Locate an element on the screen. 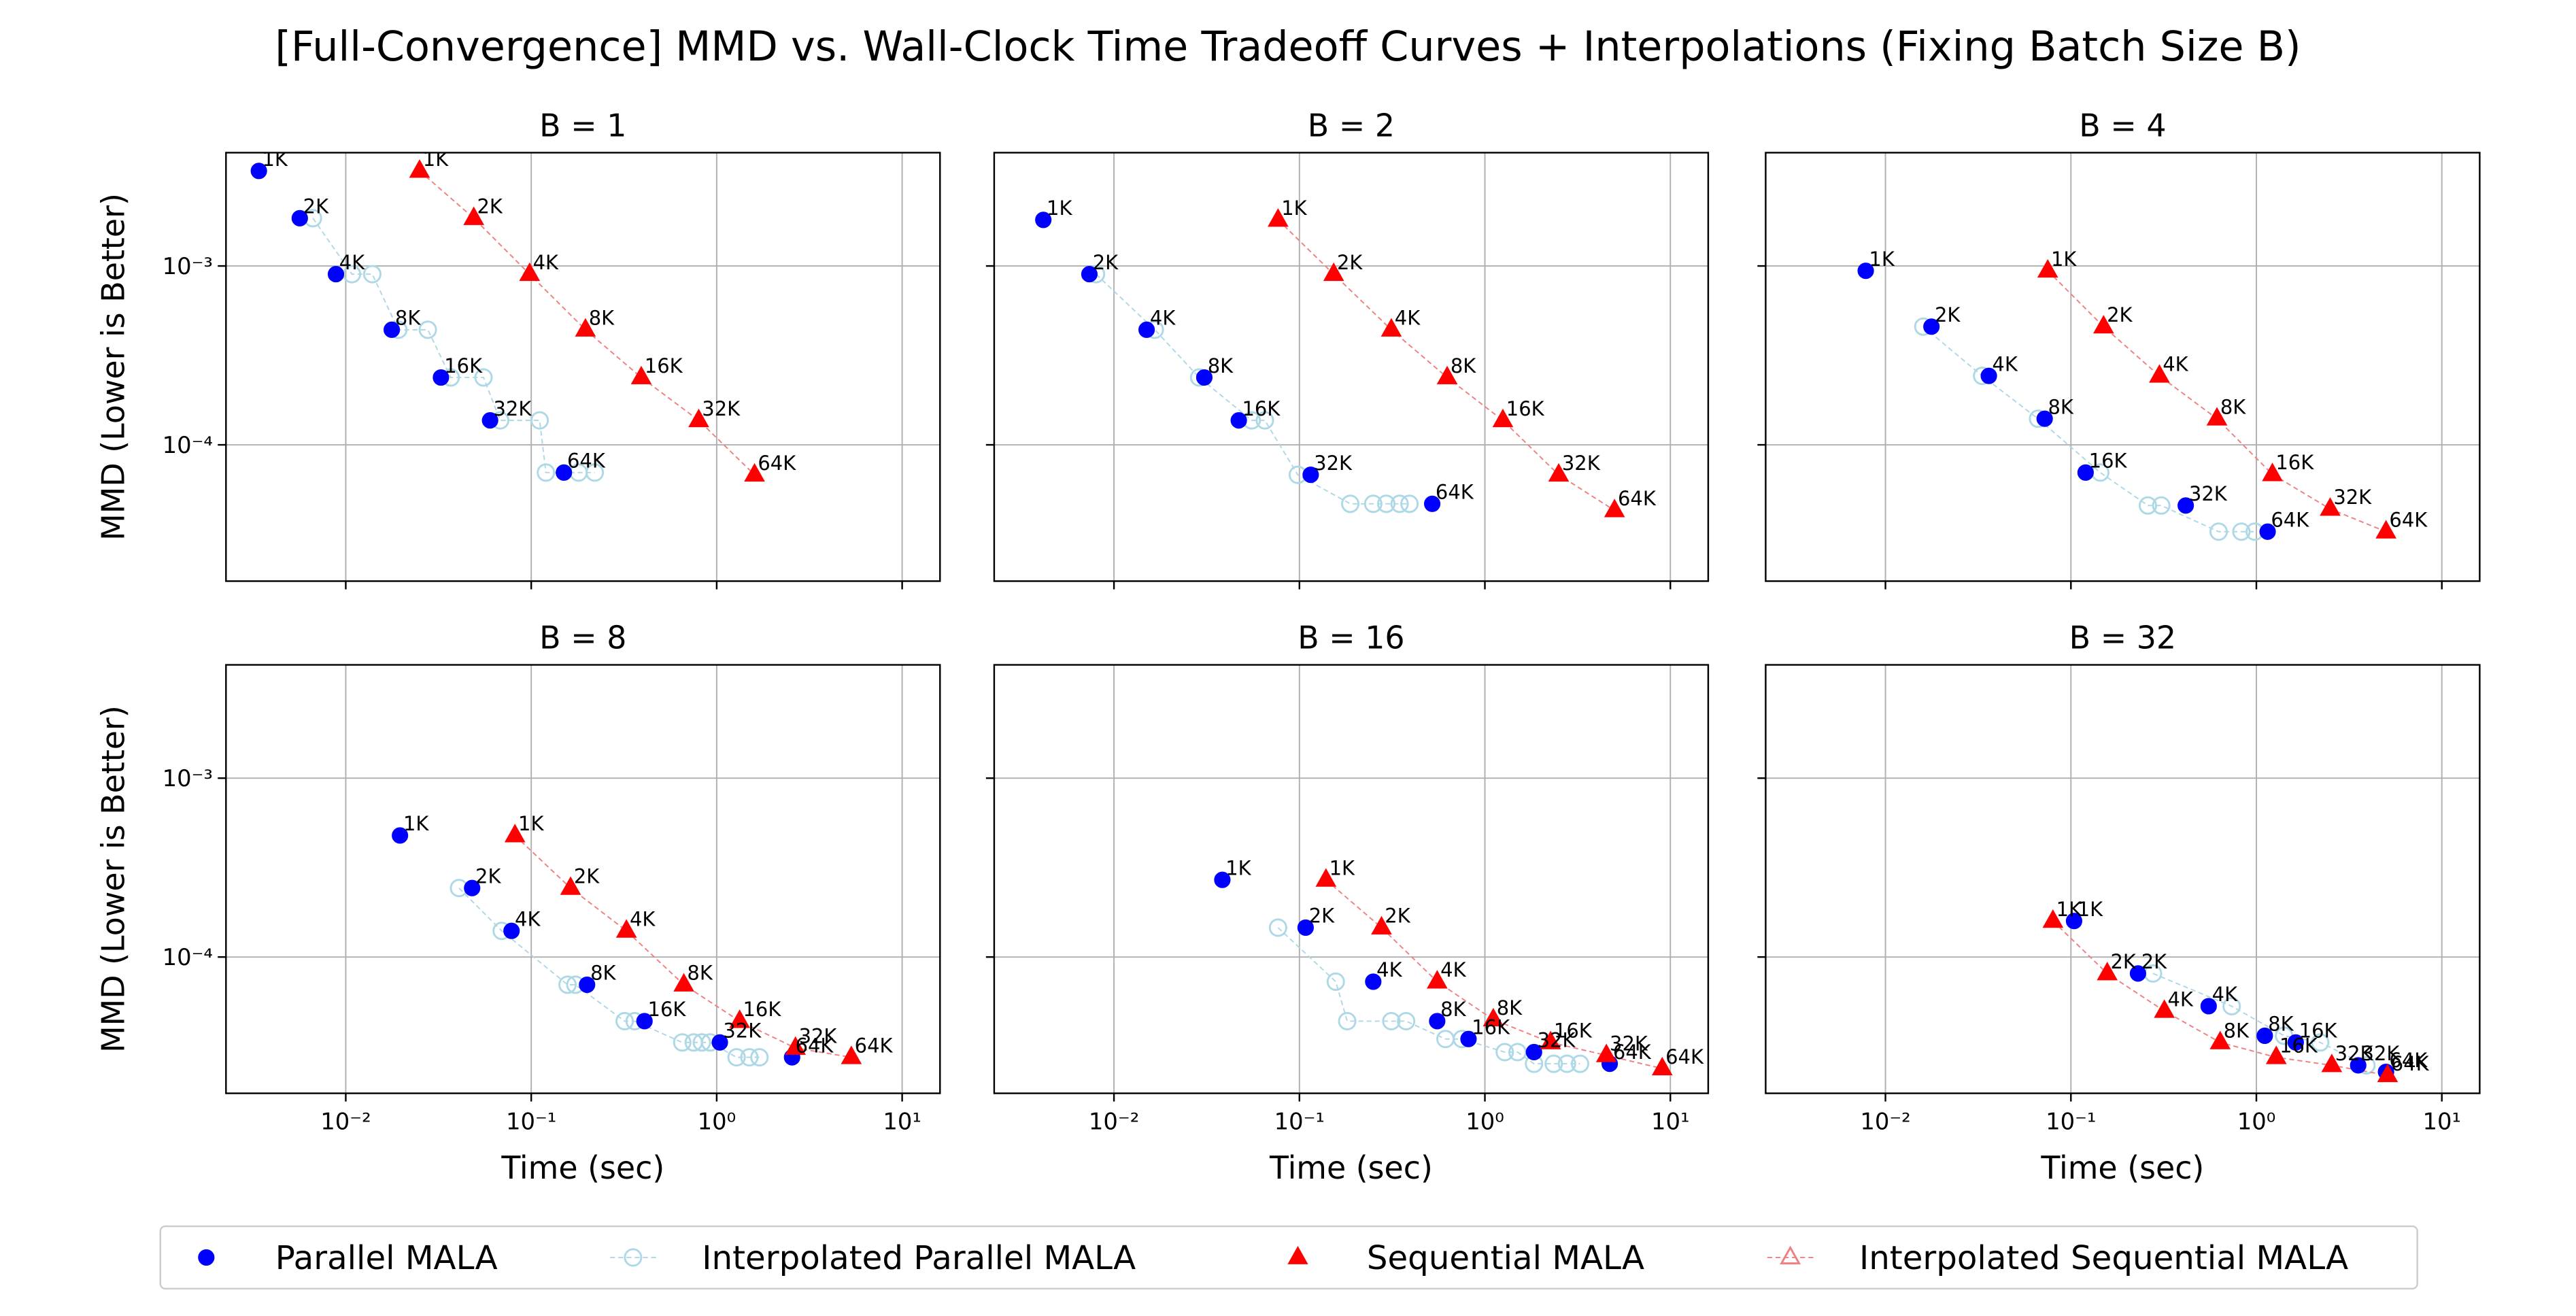 The image size is (2576, 1316). subplot-title: B = 16 is located at coordinates (1351, 637).